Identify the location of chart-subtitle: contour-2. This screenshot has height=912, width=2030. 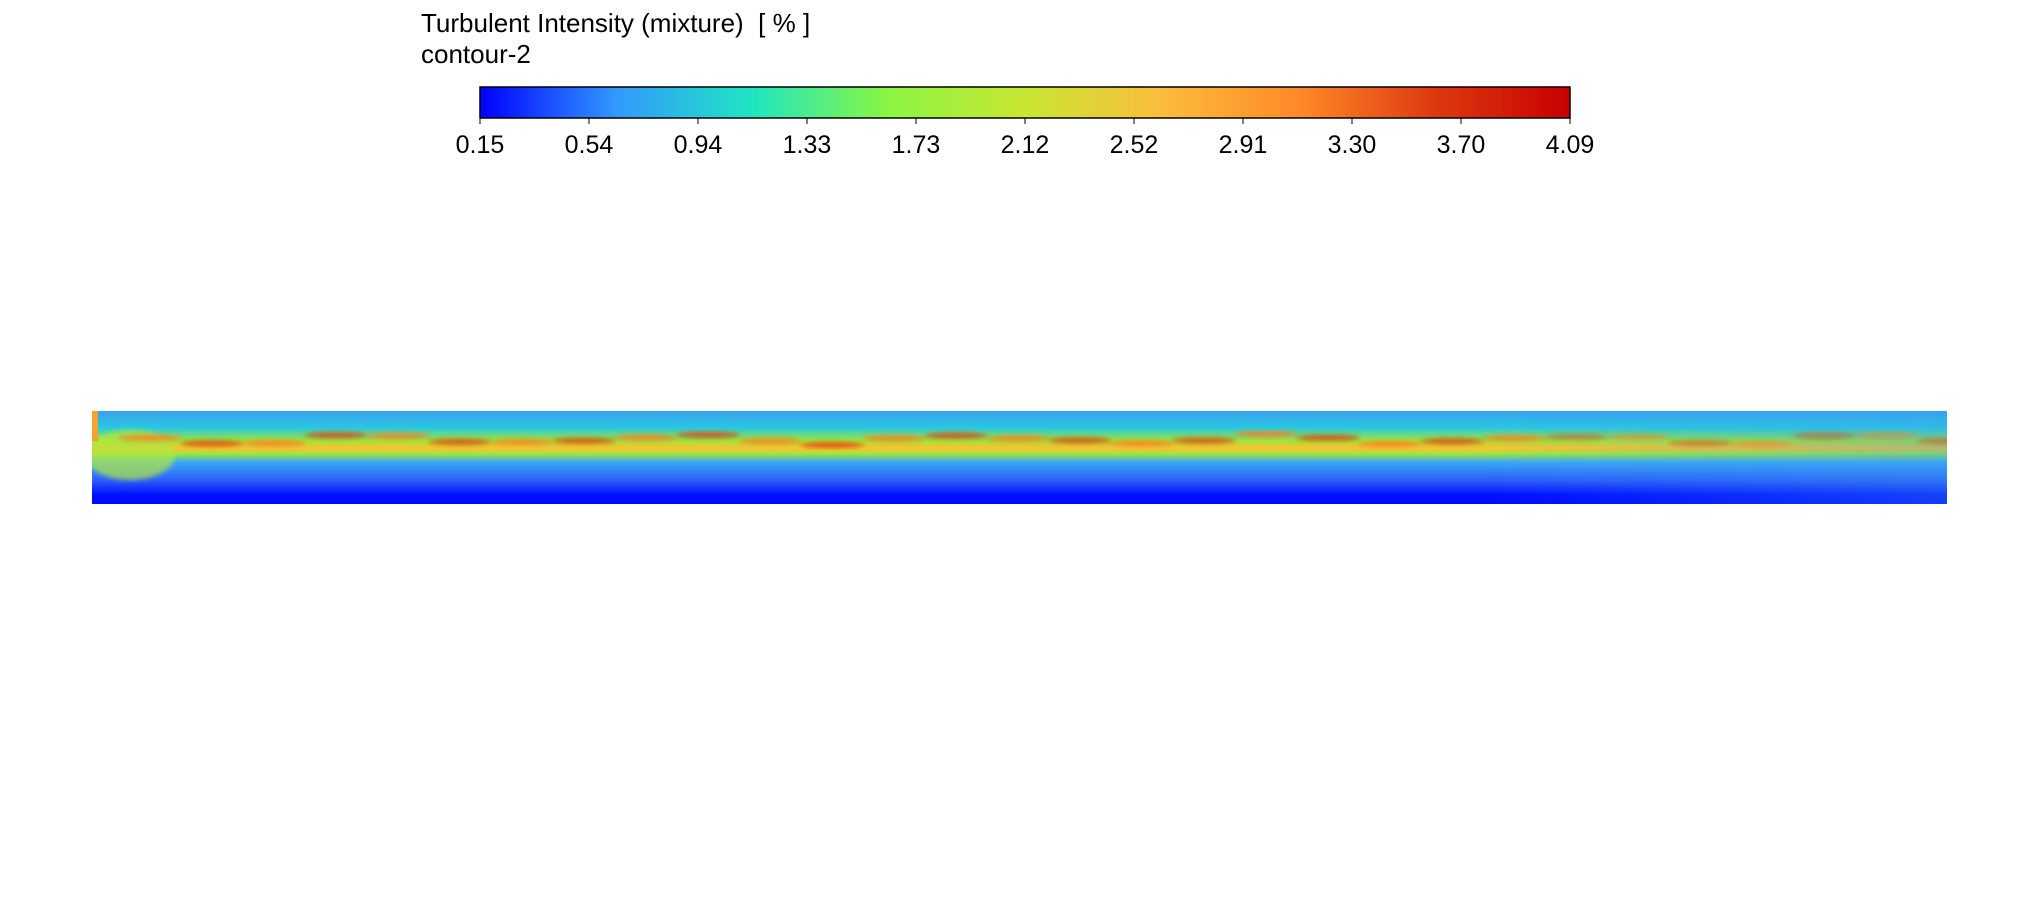
(476, 54).